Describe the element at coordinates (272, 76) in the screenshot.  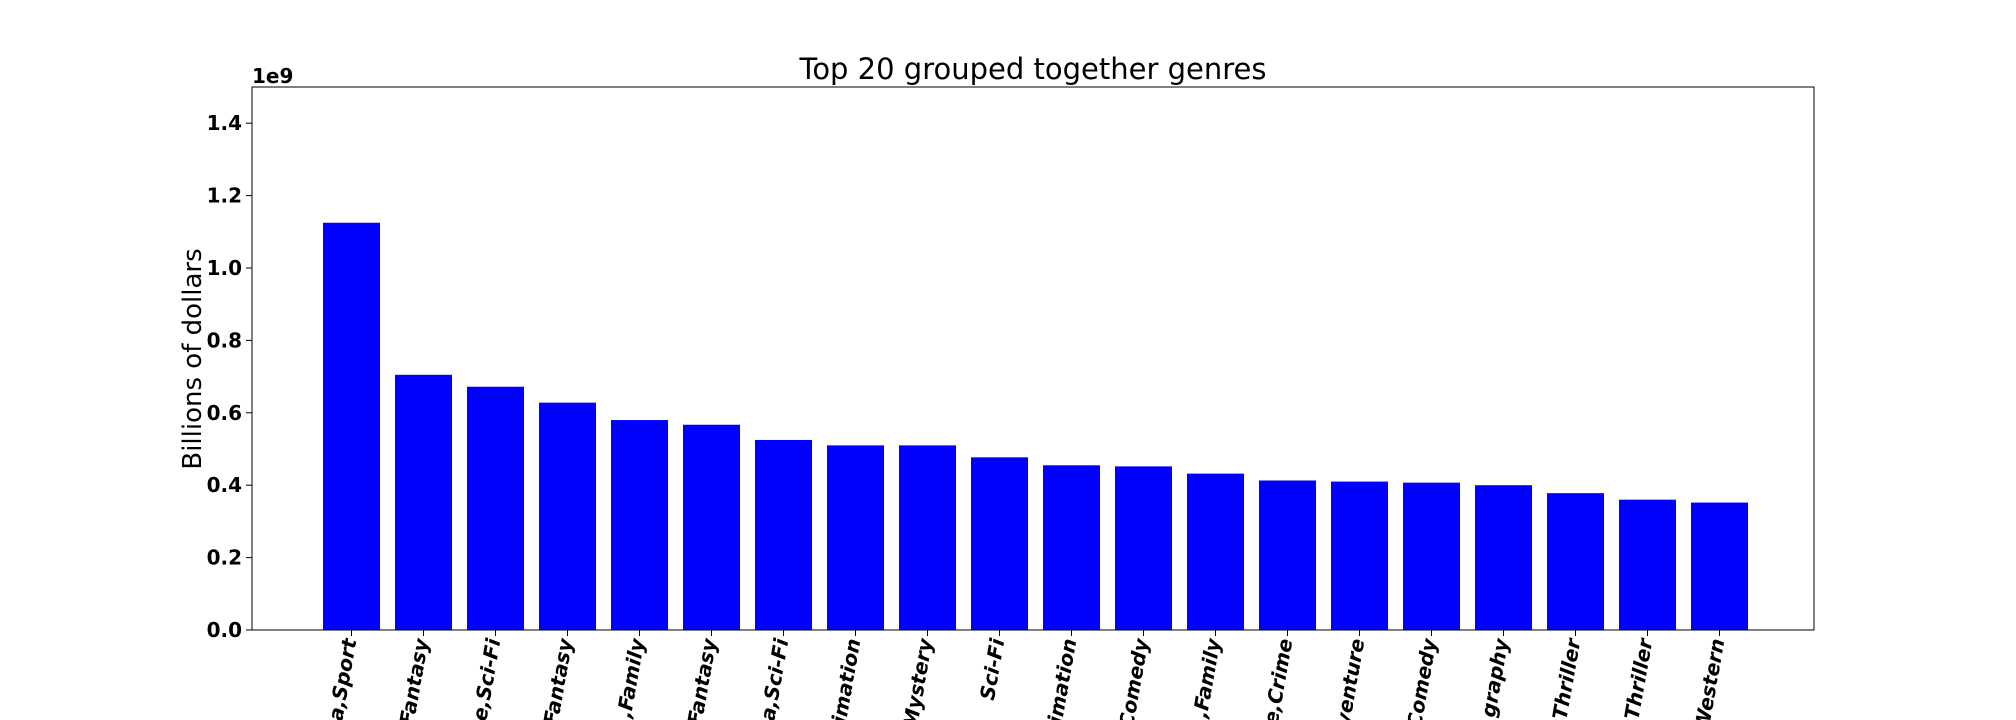
I see `y-offset-label: 1e9` at that location.